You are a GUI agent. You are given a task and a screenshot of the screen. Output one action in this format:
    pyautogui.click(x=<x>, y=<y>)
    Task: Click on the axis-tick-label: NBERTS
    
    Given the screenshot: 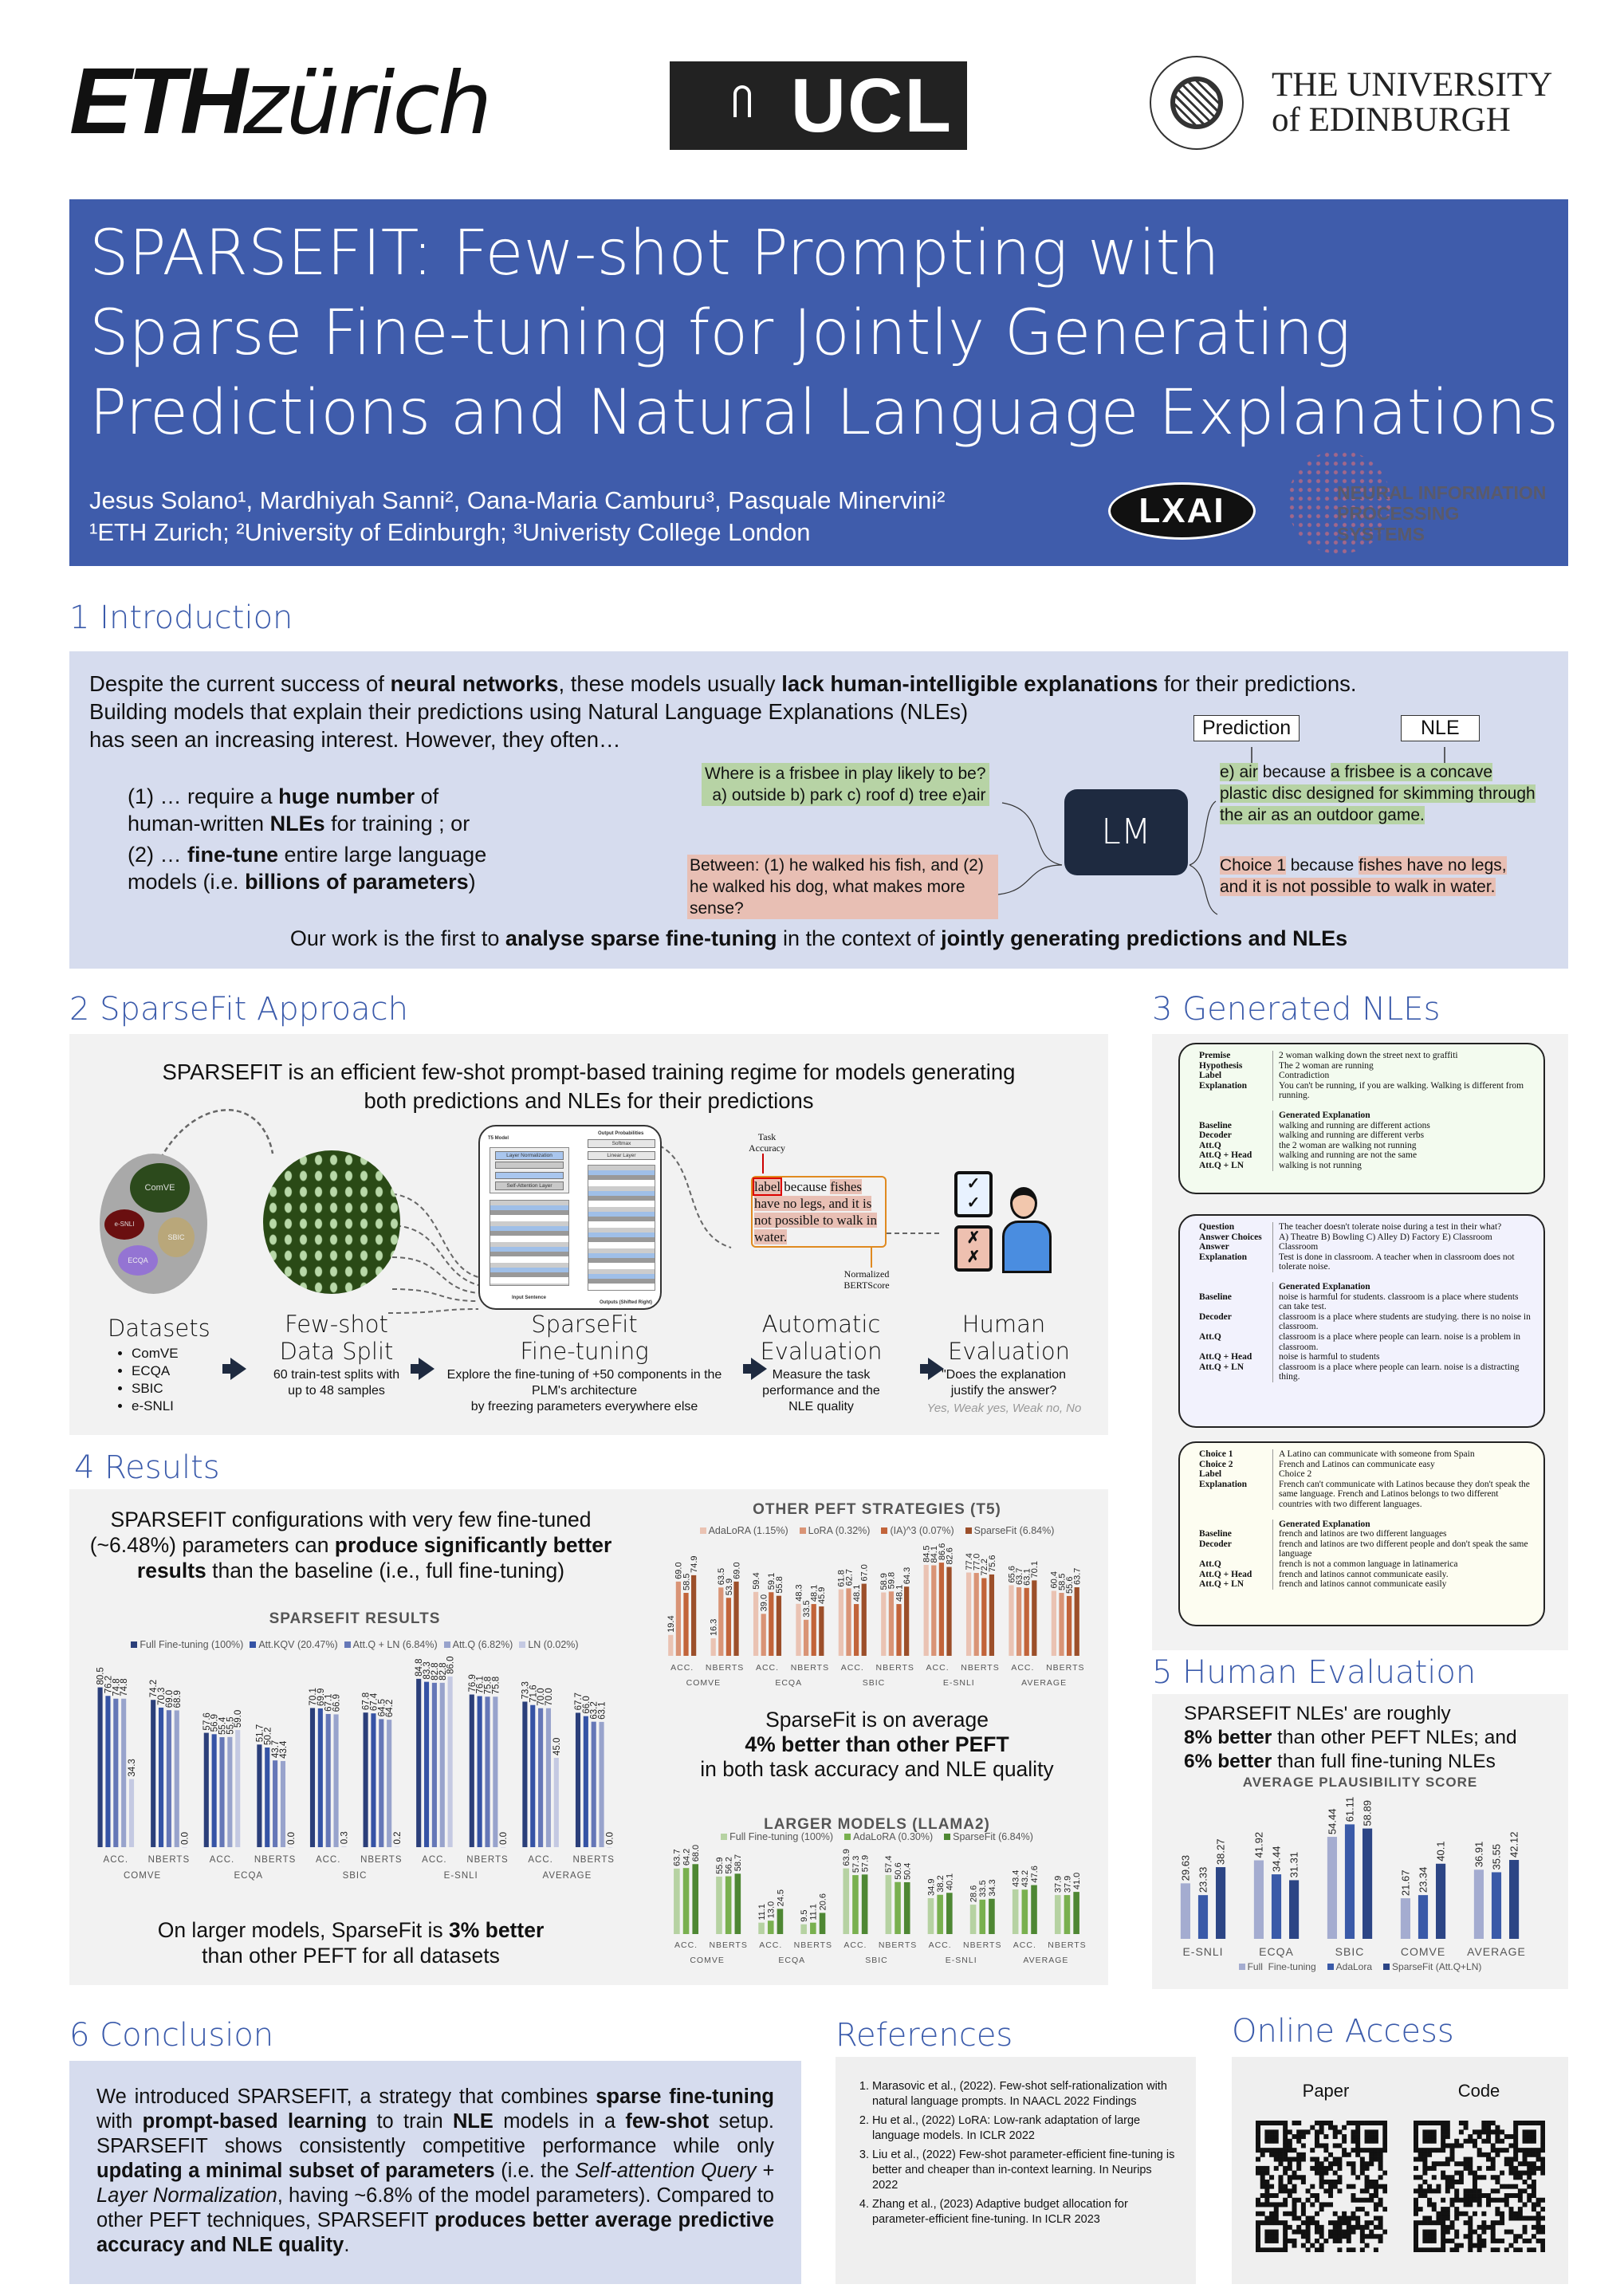 What is the action you would take?
    pyautogui.click(x=593, y=1860)
    